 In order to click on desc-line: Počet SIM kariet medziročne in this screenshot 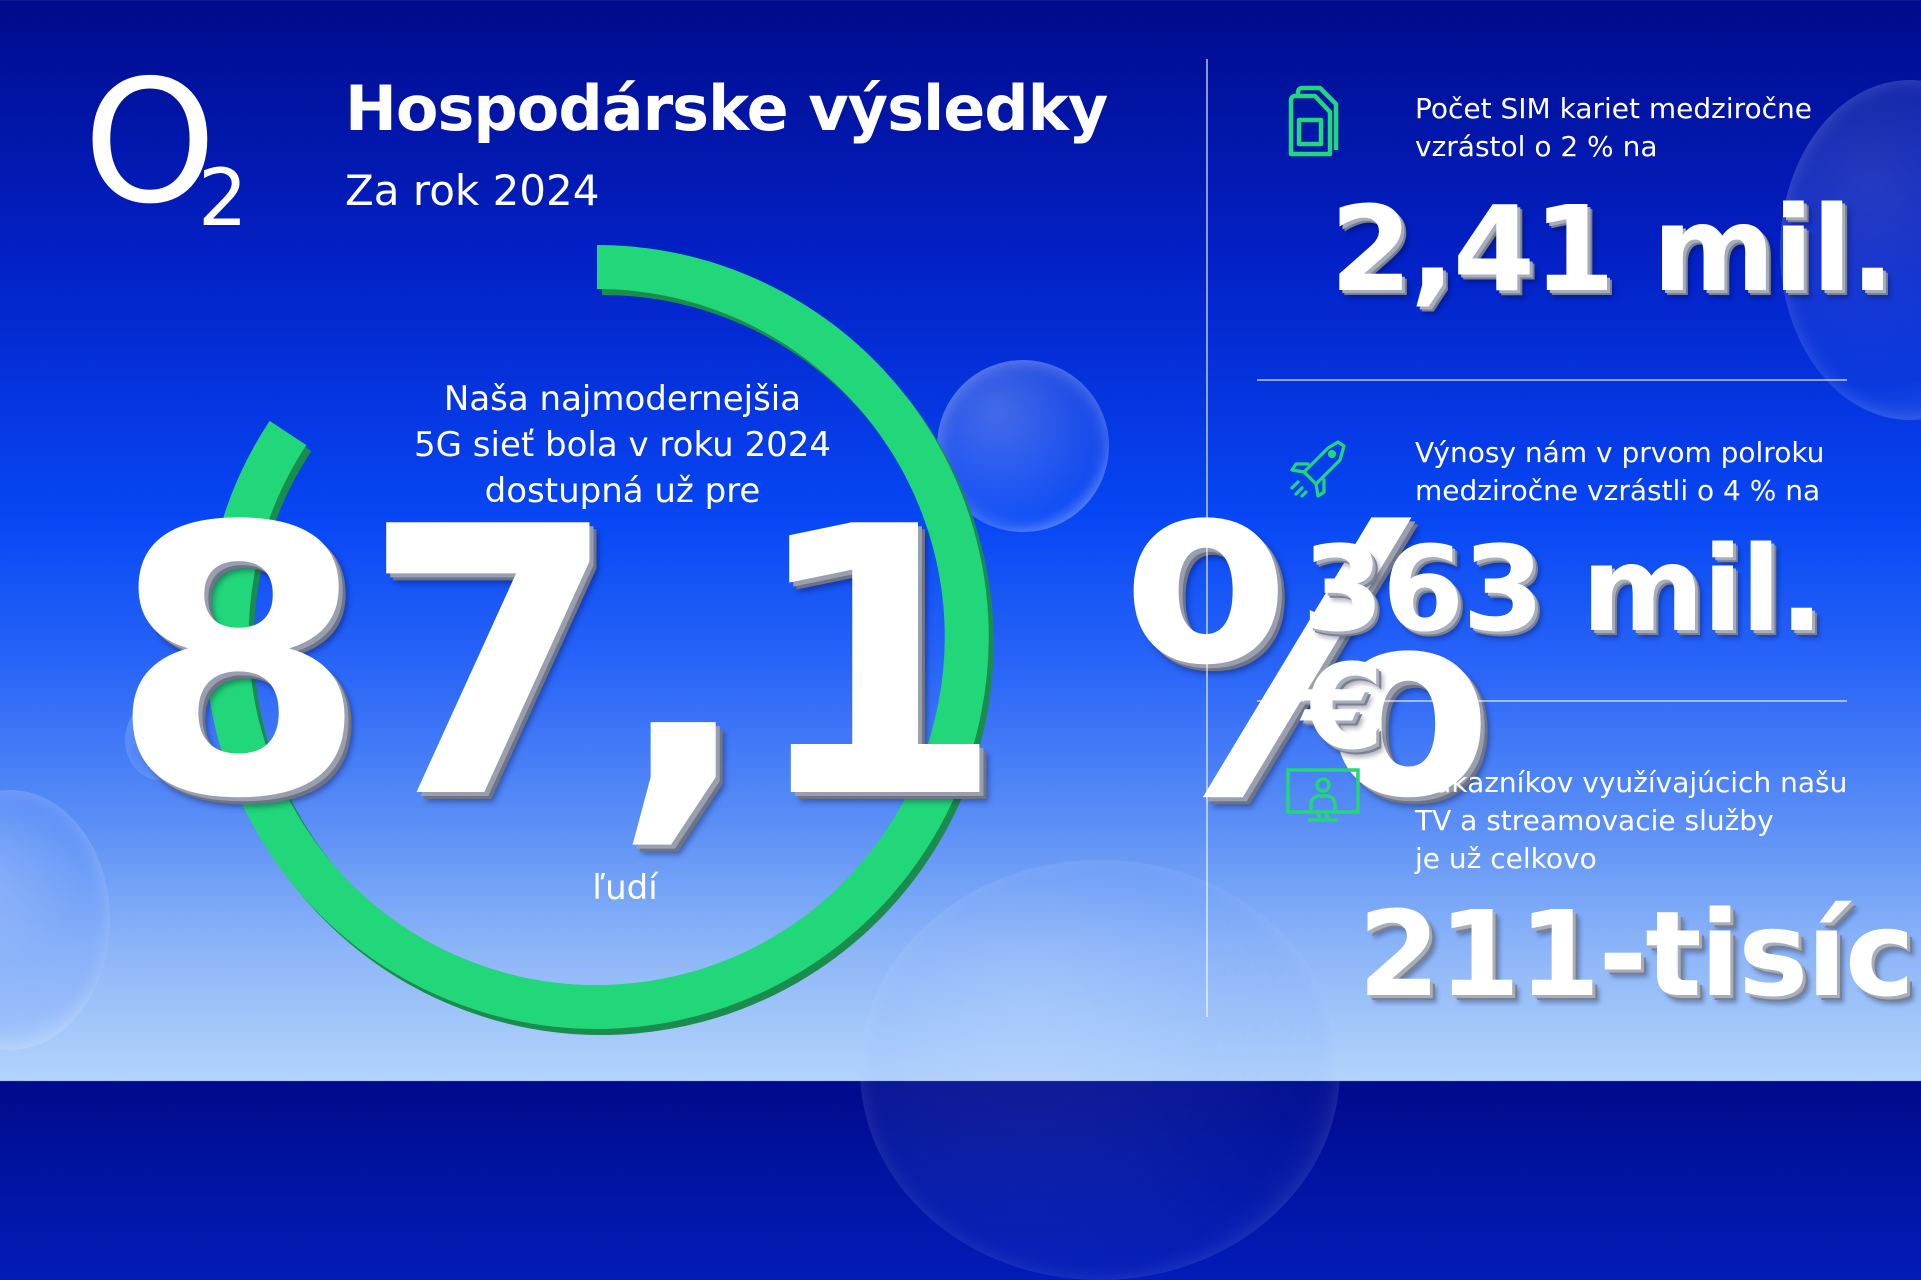, I will do `click(1614, 108)`.